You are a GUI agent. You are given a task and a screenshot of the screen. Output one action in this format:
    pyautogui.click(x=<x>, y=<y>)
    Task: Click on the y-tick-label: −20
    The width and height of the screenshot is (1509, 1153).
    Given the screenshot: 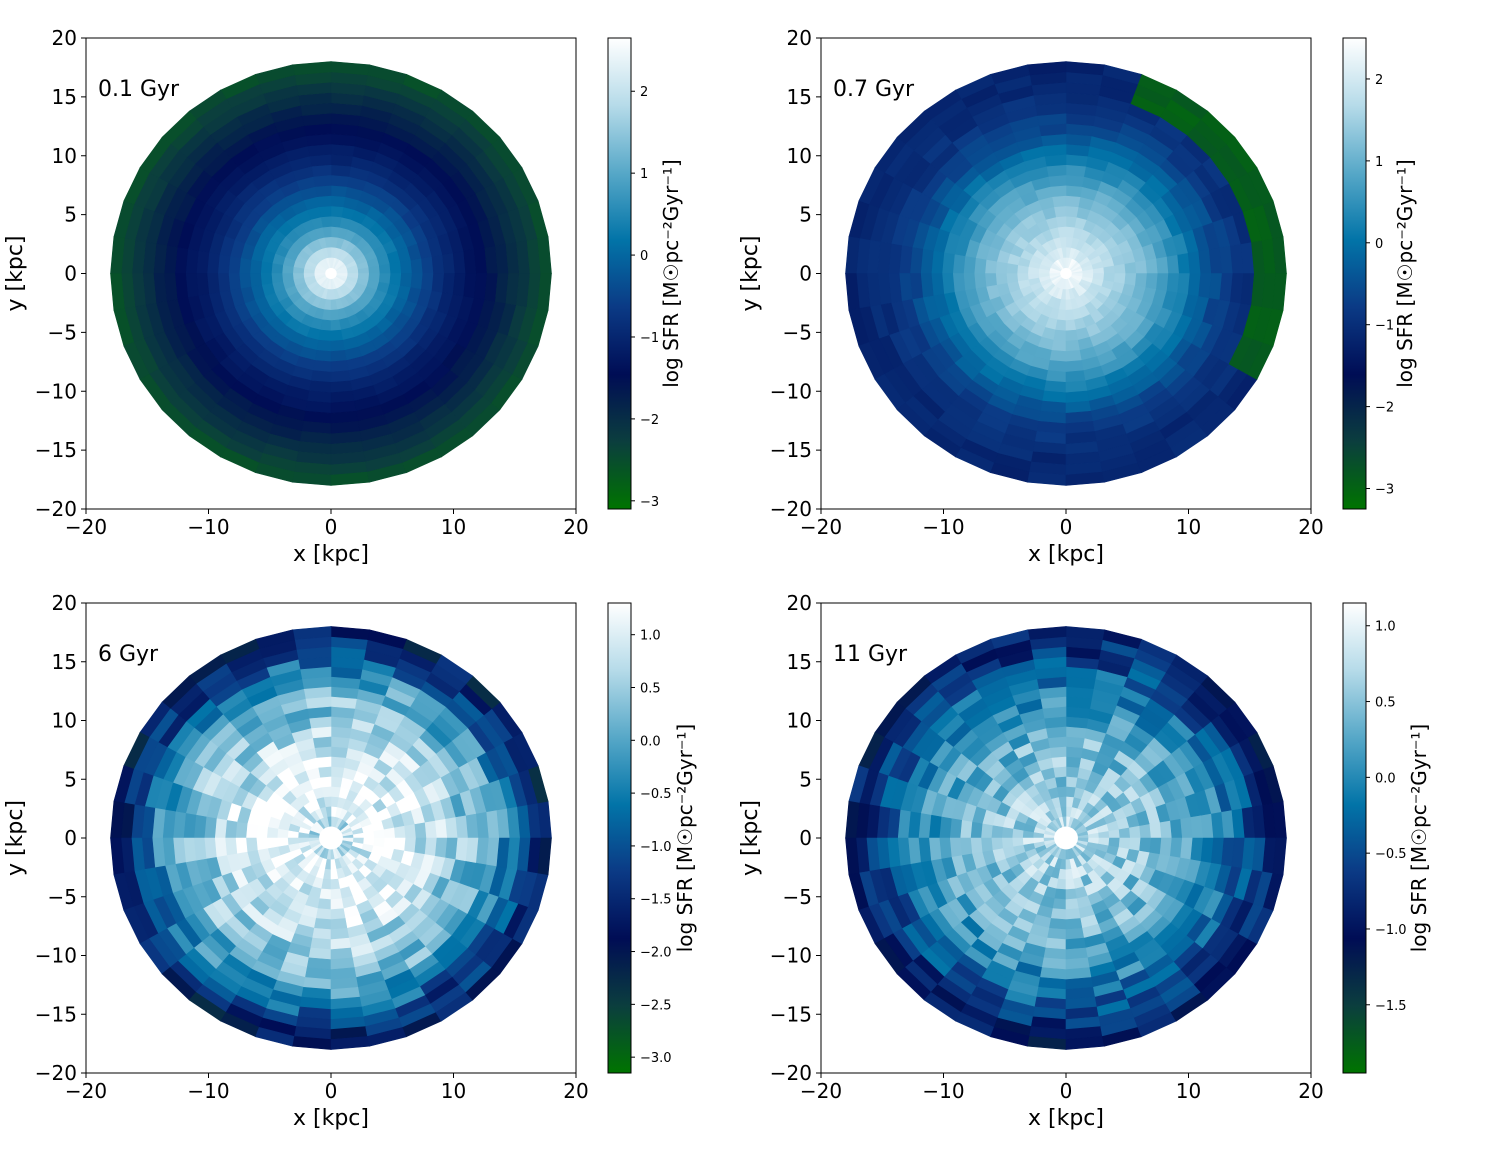 What is the action you would take?
    pyautogui.click(x=56, y=509)
    